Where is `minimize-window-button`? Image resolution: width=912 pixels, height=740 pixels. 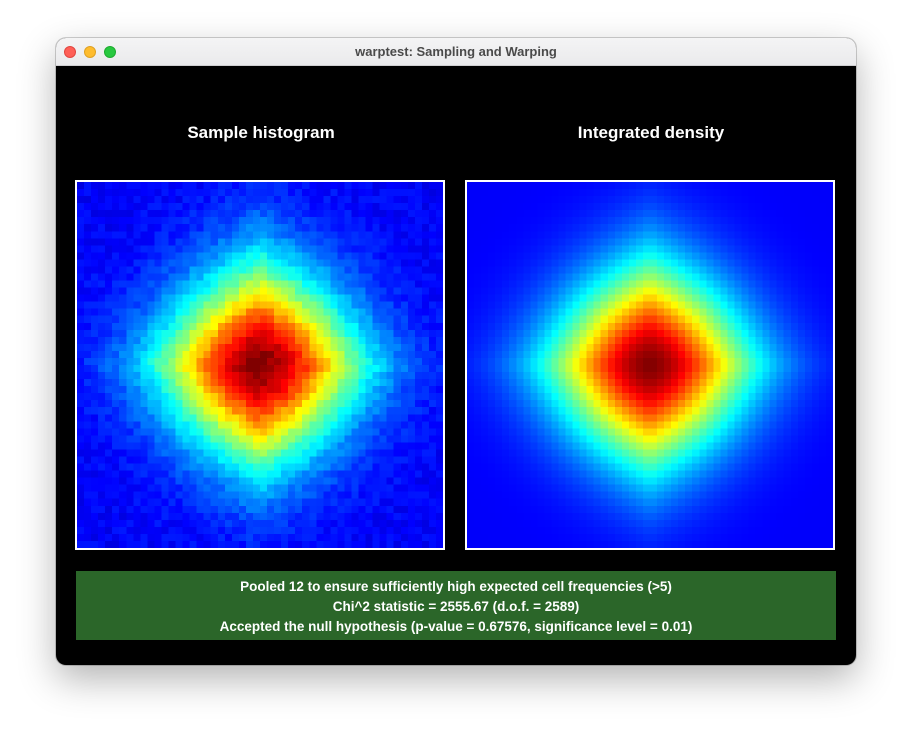
minimize-window-button is located at coordinates (90, 52).